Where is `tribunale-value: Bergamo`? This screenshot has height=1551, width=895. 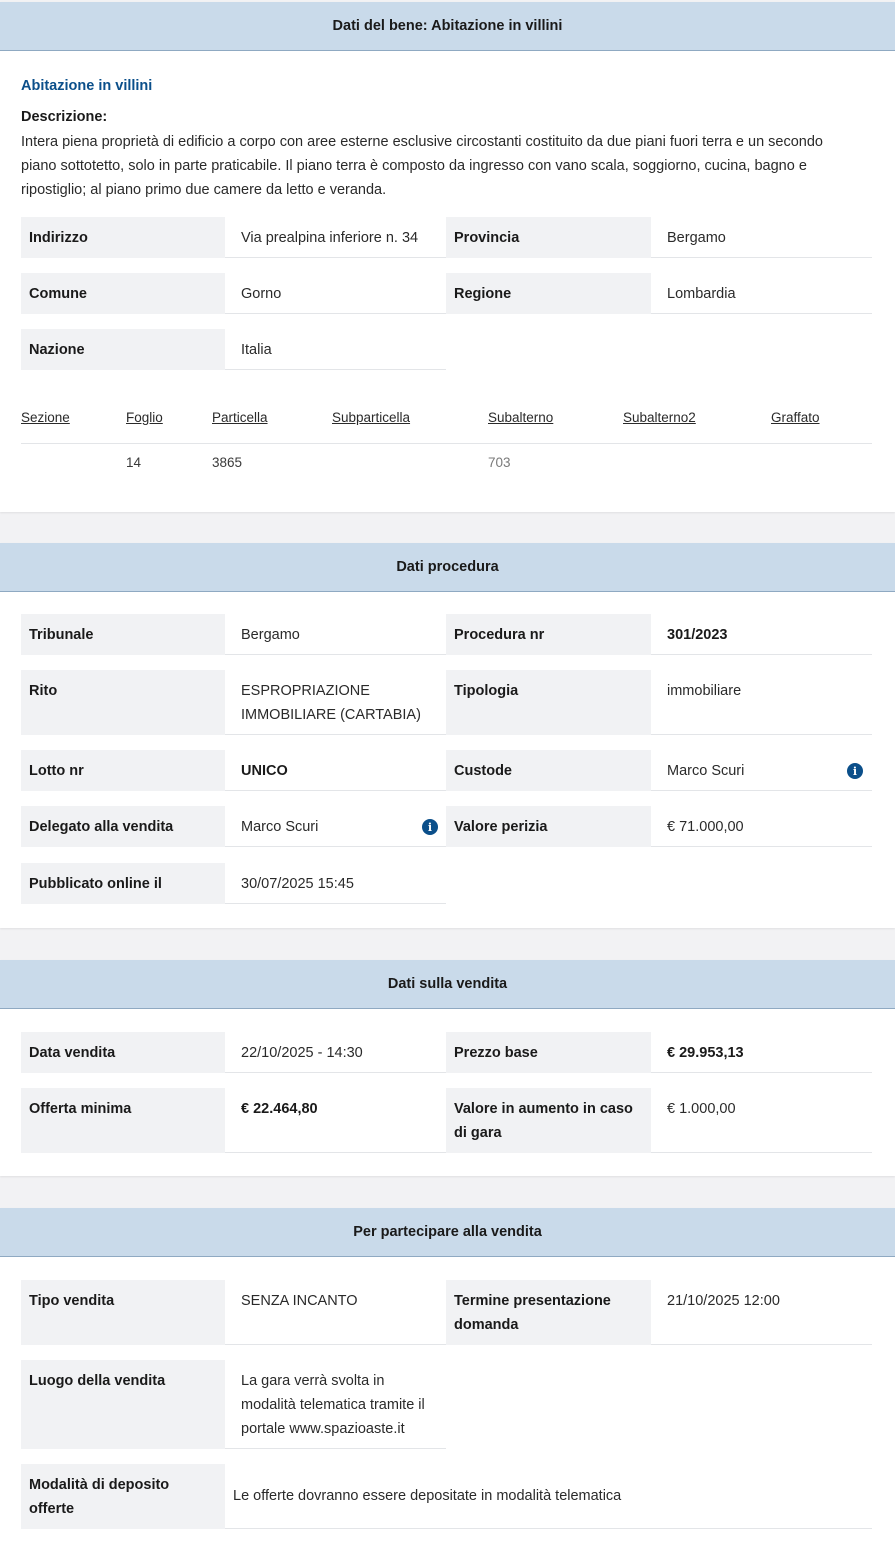 tribunale-value: Bergamo is located at coordinates (335, 634).